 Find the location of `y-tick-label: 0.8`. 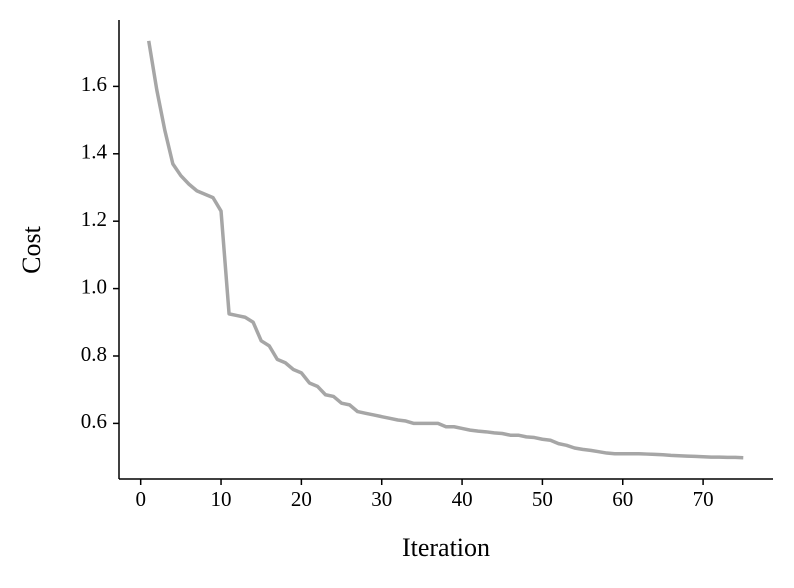

y-tick-label: 0.8 is located at coordinates (94, 354).